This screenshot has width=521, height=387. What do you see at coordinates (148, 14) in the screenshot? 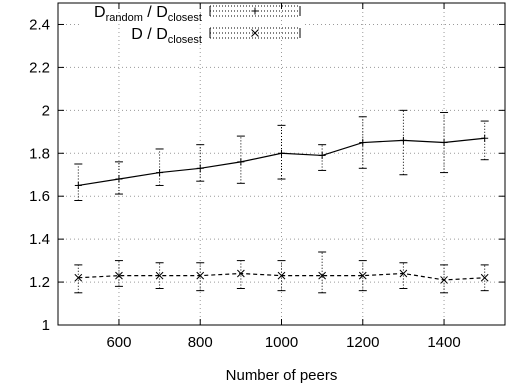
I see `legend-label: Drandom / Dclosest` at bounding box center [148, 14].